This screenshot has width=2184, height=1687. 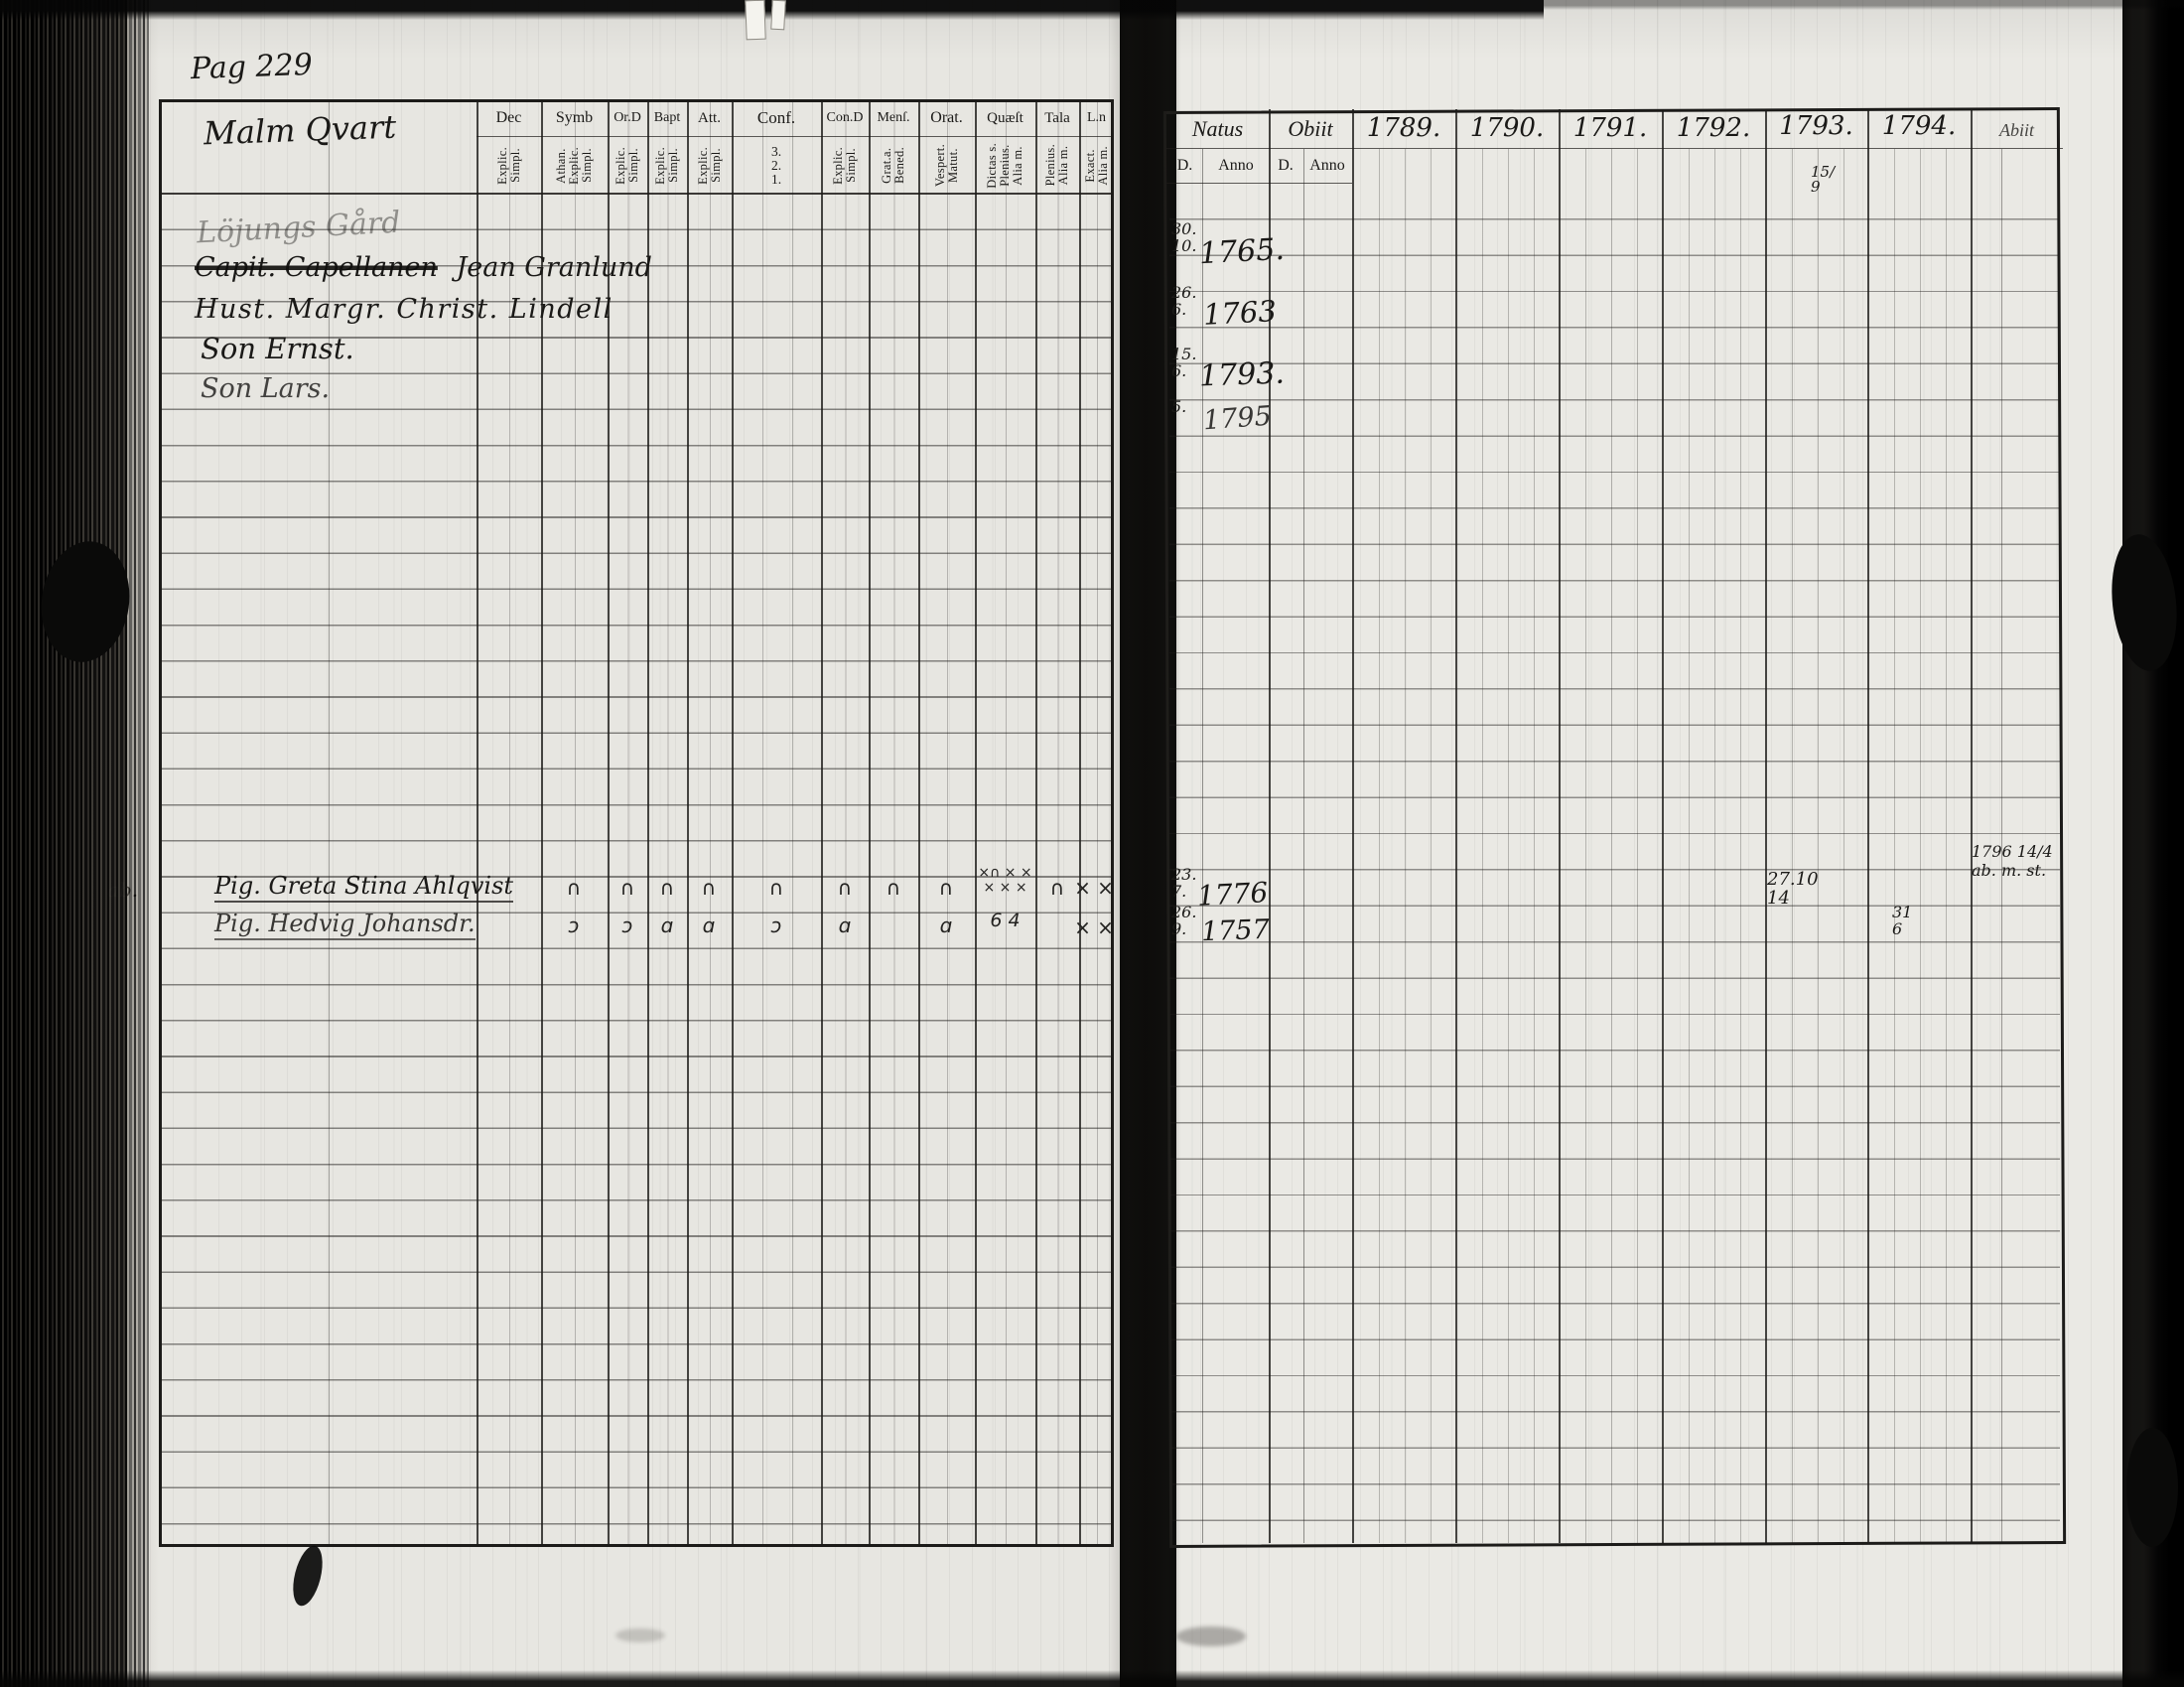 I want to click on col-subheader-cond-text: Explic. Simpl., so click(x=844, y=165).